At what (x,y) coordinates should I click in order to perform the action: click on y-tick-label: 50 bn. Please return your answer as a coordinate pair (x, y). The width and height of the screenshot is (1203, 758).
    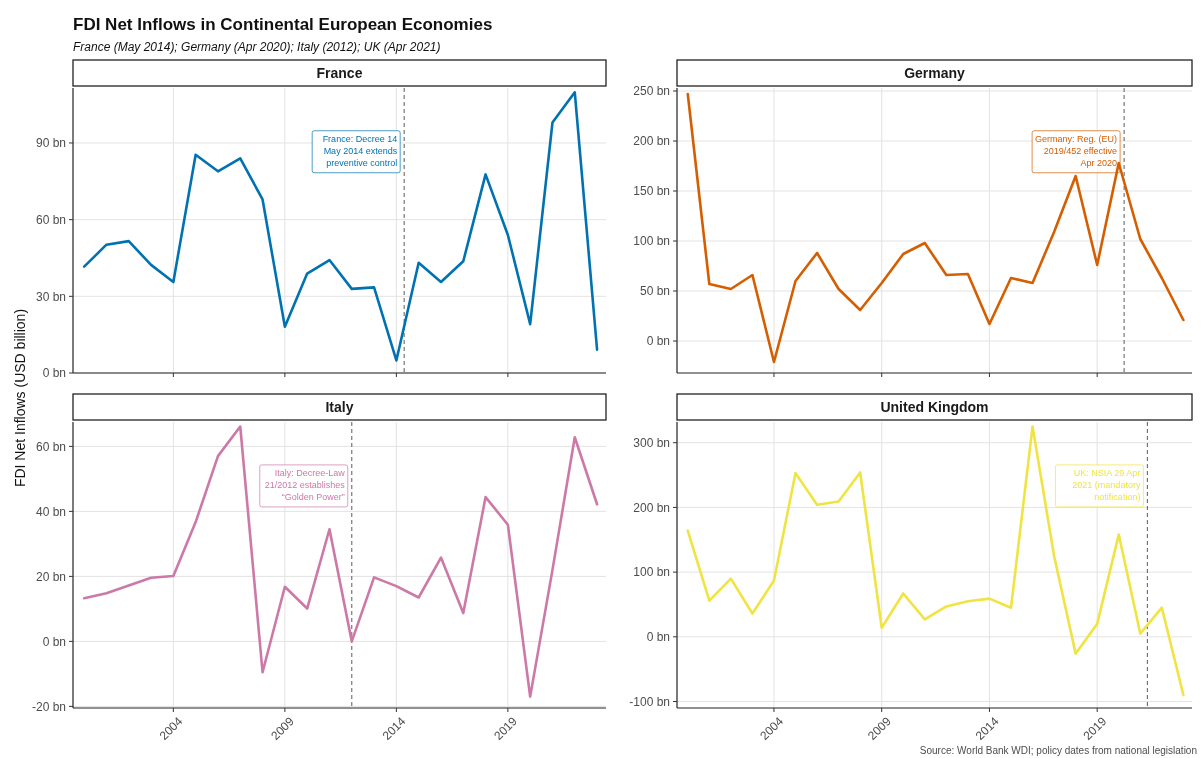
    Looking at the image, I should click on (654, 291).